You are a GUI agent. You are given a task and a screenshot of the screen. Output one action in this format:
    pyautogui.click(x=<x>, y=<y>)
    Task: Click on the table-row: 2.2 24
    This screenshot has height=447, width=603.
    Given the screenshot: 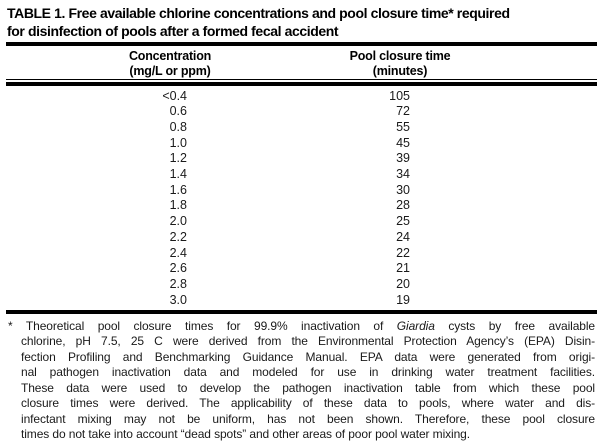 What is the action you would take?
    pyautogui.click(x=301, y=238)
    